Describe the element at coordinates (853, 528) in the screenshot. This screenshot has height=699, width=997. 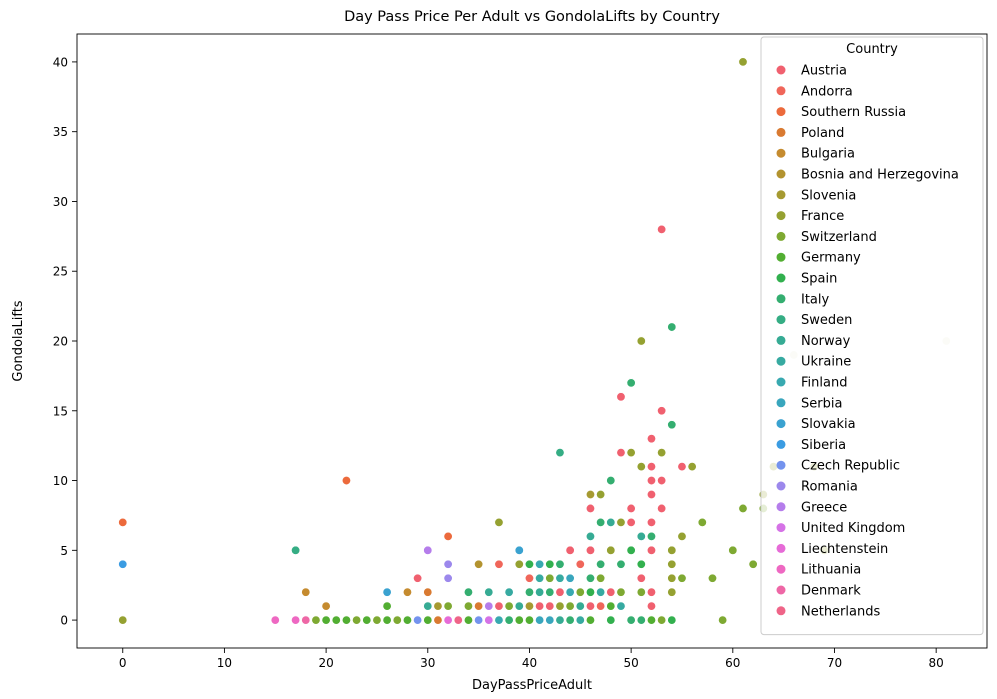
I see `legend-label: United Kingdom` at that location.